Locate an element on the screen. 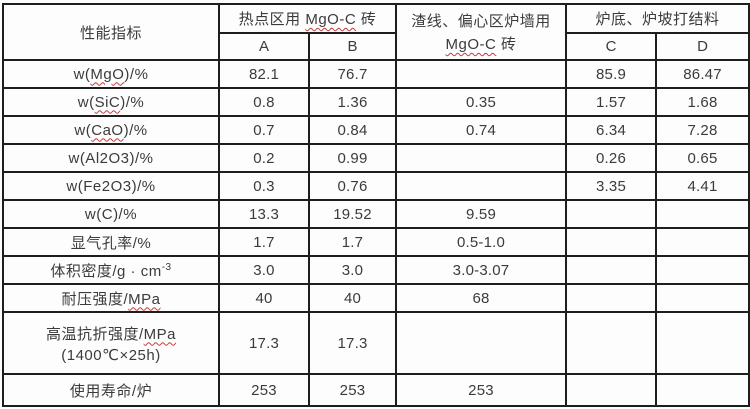  row-label: 耐压强度/MPa is located at coordinates (111, 298).